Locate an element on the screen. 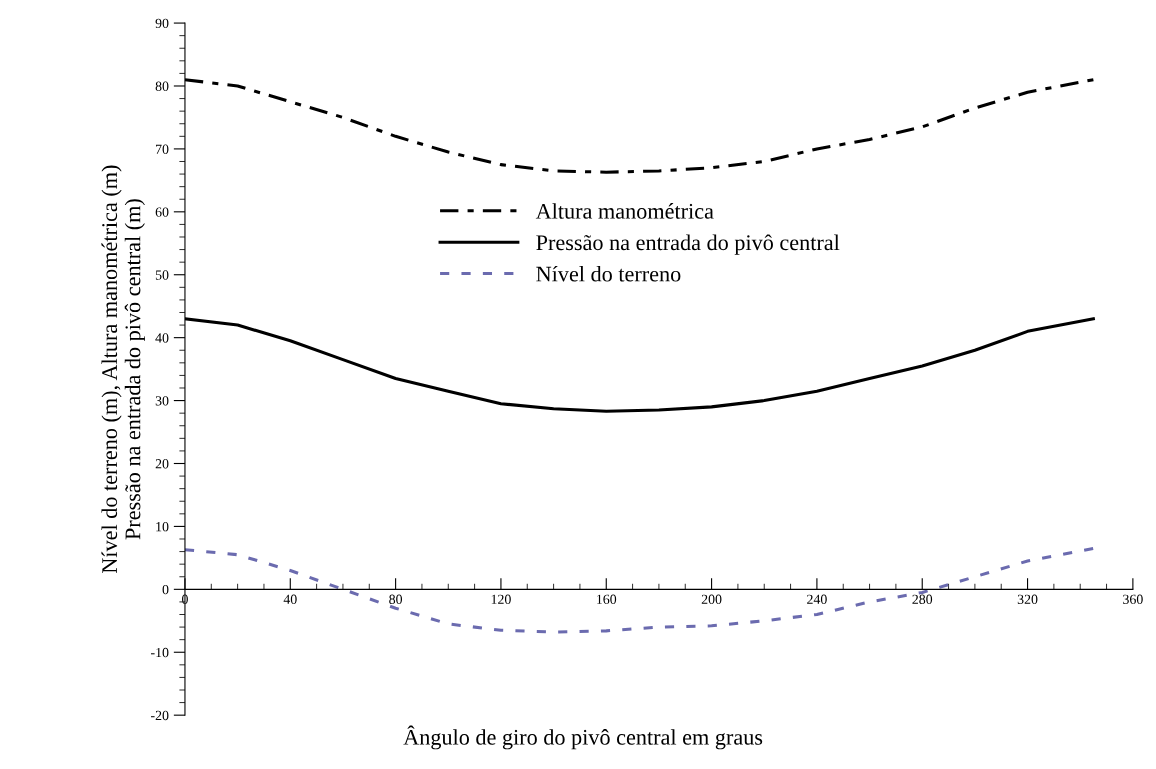 This screenshot has width=1156, height=769. x-tick-label: 40 is located at coordinates (290, 599).